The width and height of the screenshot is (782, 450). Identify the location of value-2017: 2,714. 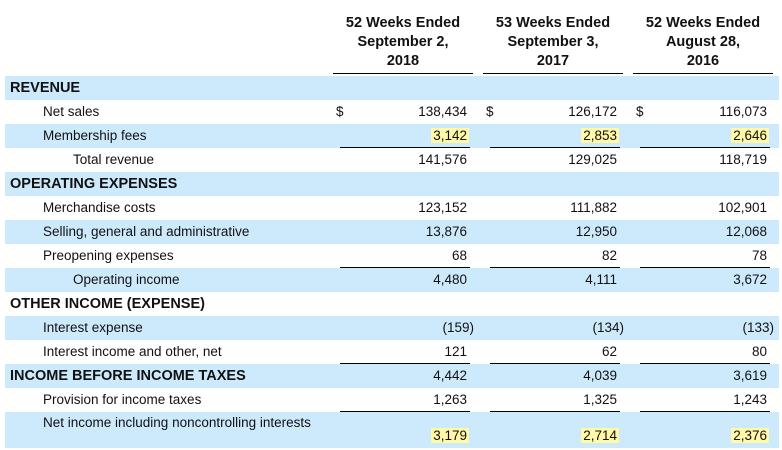
(572, 436).